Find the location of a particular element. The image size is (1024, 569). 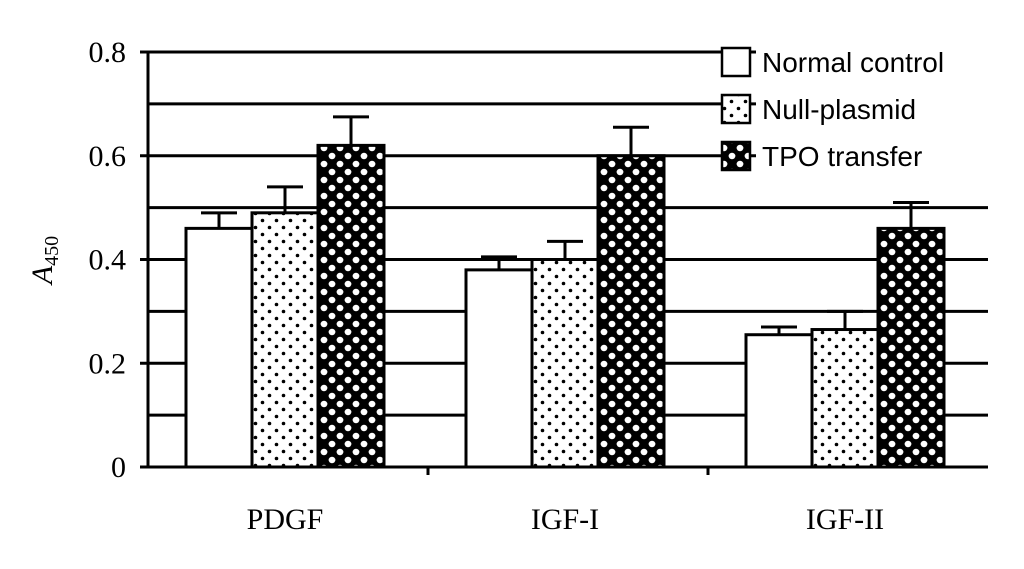

y-axis-label: A450 is located at coordinates (44, 261).